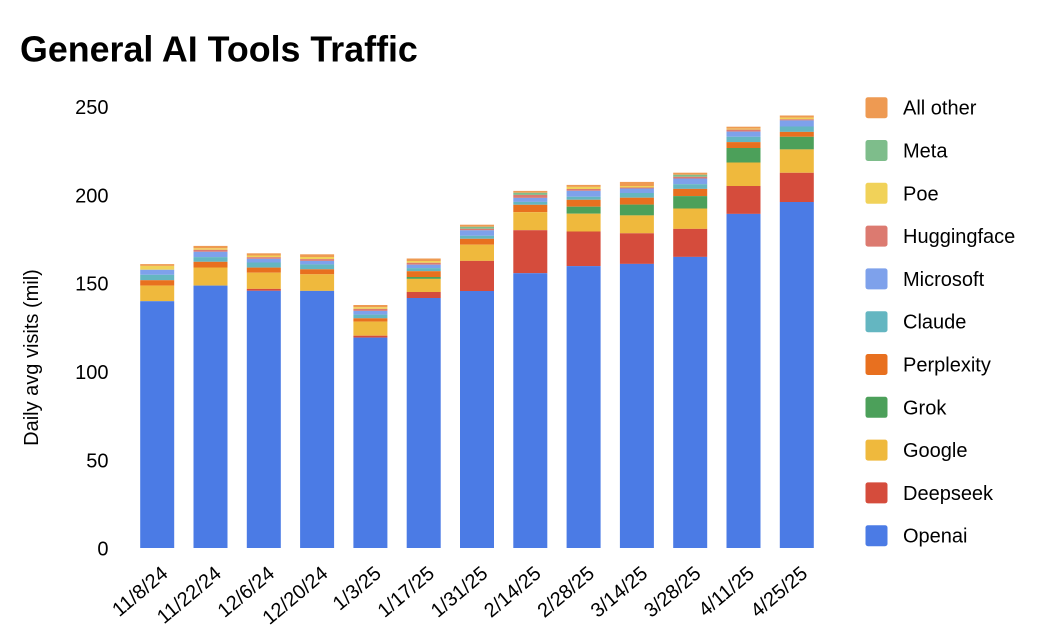  Describe the element at coordinates (97, 461) in the screenshot. I see `svg-text: 50` at that location.